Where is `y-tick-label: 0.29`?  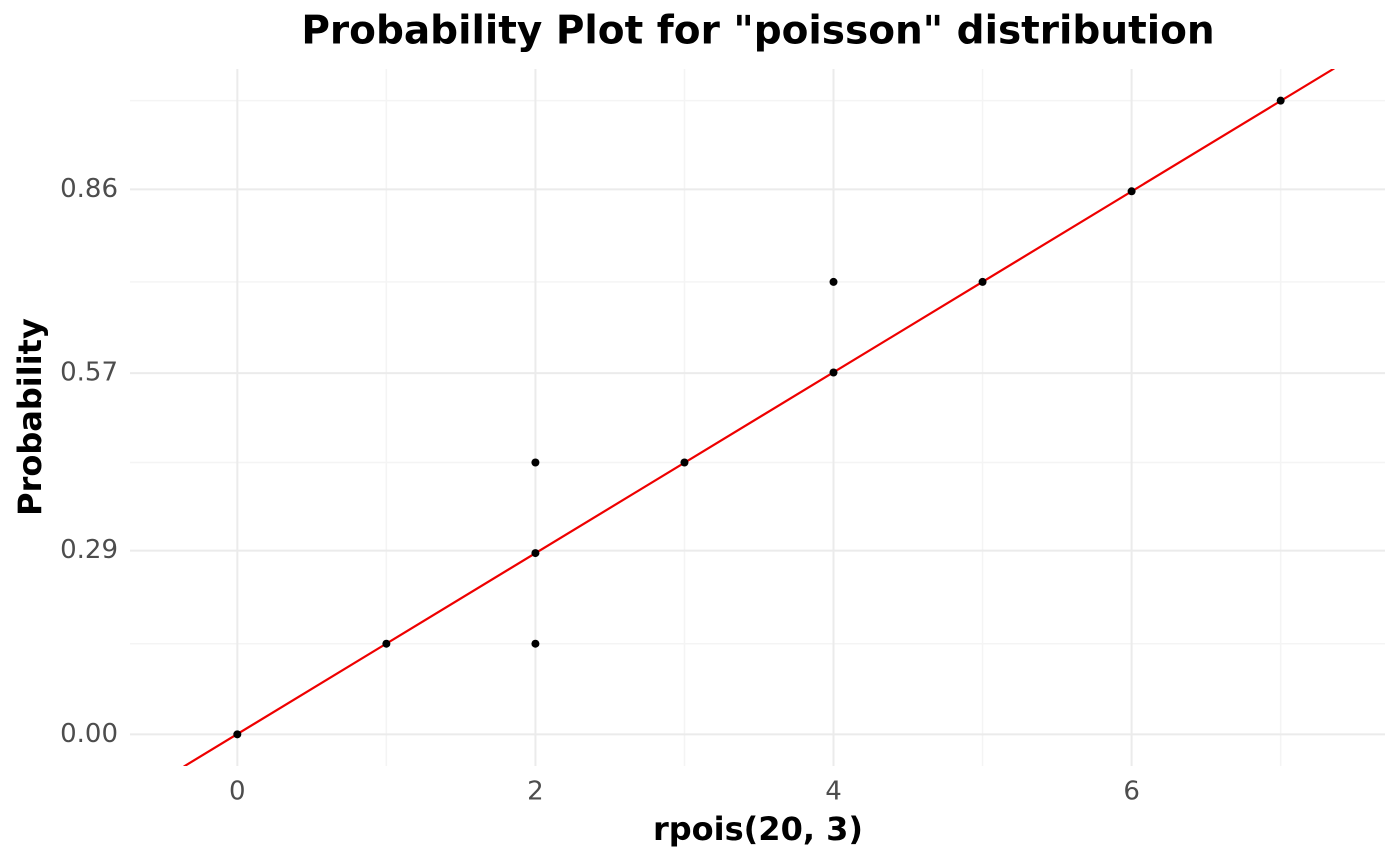 y-tick-label: 0.29 is located at coordinates (89, 550).